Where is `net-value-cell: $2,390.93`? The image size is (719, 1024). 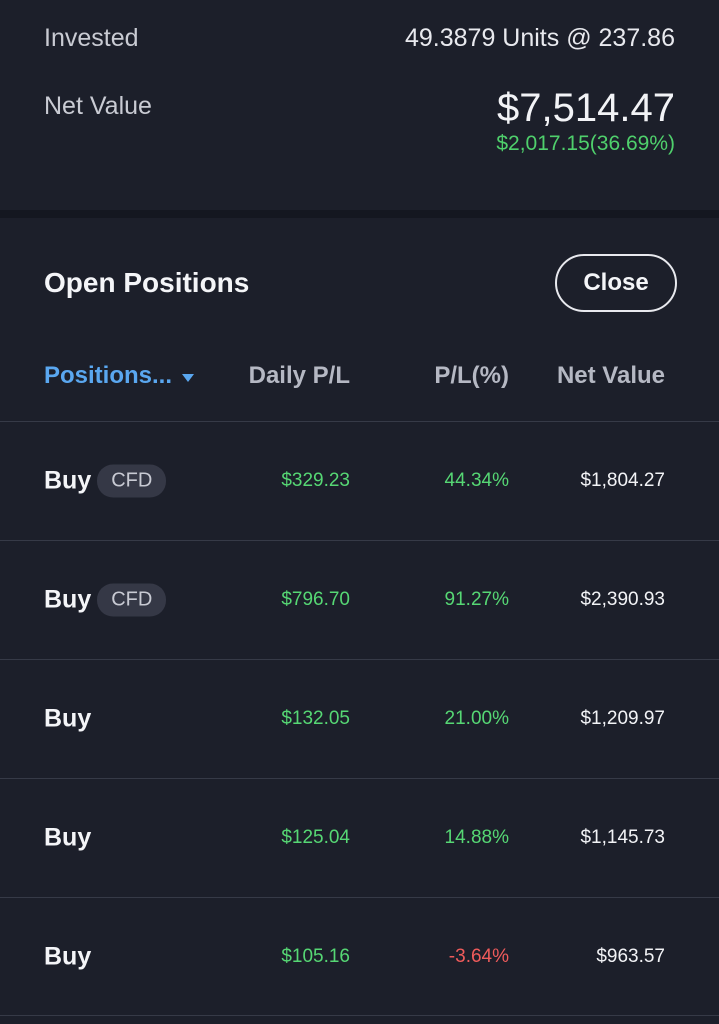
net-value-cell: $2,390.93 is located at coordinates (622, 599).